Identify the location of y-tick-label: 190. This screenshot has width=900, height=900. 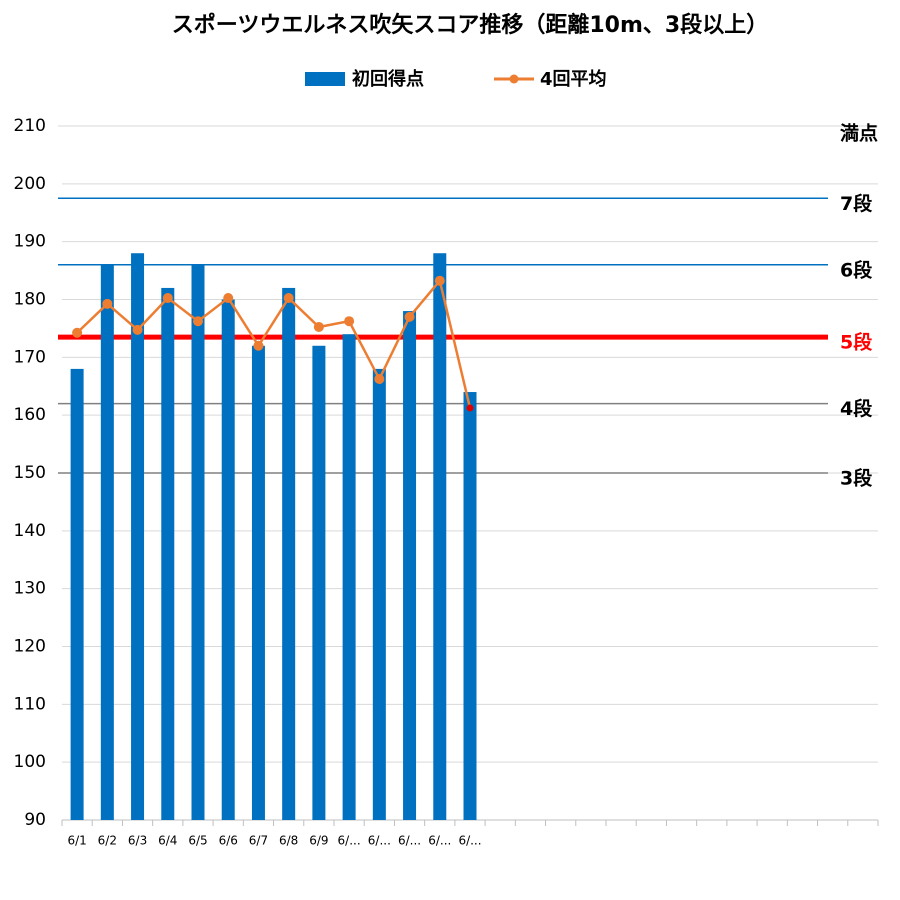
(30, 242).